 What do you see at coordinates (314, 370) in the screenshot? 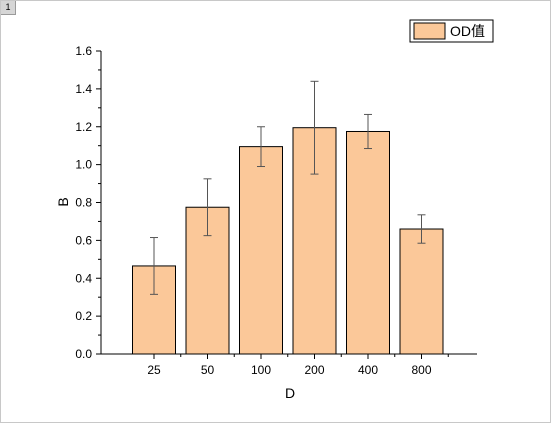
I see `x-tick-label: 200` at bounding box center [314, 370].